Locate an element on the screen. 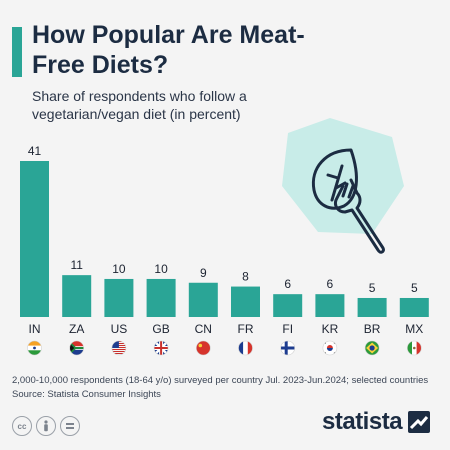 The height and width of the screenshot is (450, 450). category-label-za: ZA is located at coordinates (76, 329).